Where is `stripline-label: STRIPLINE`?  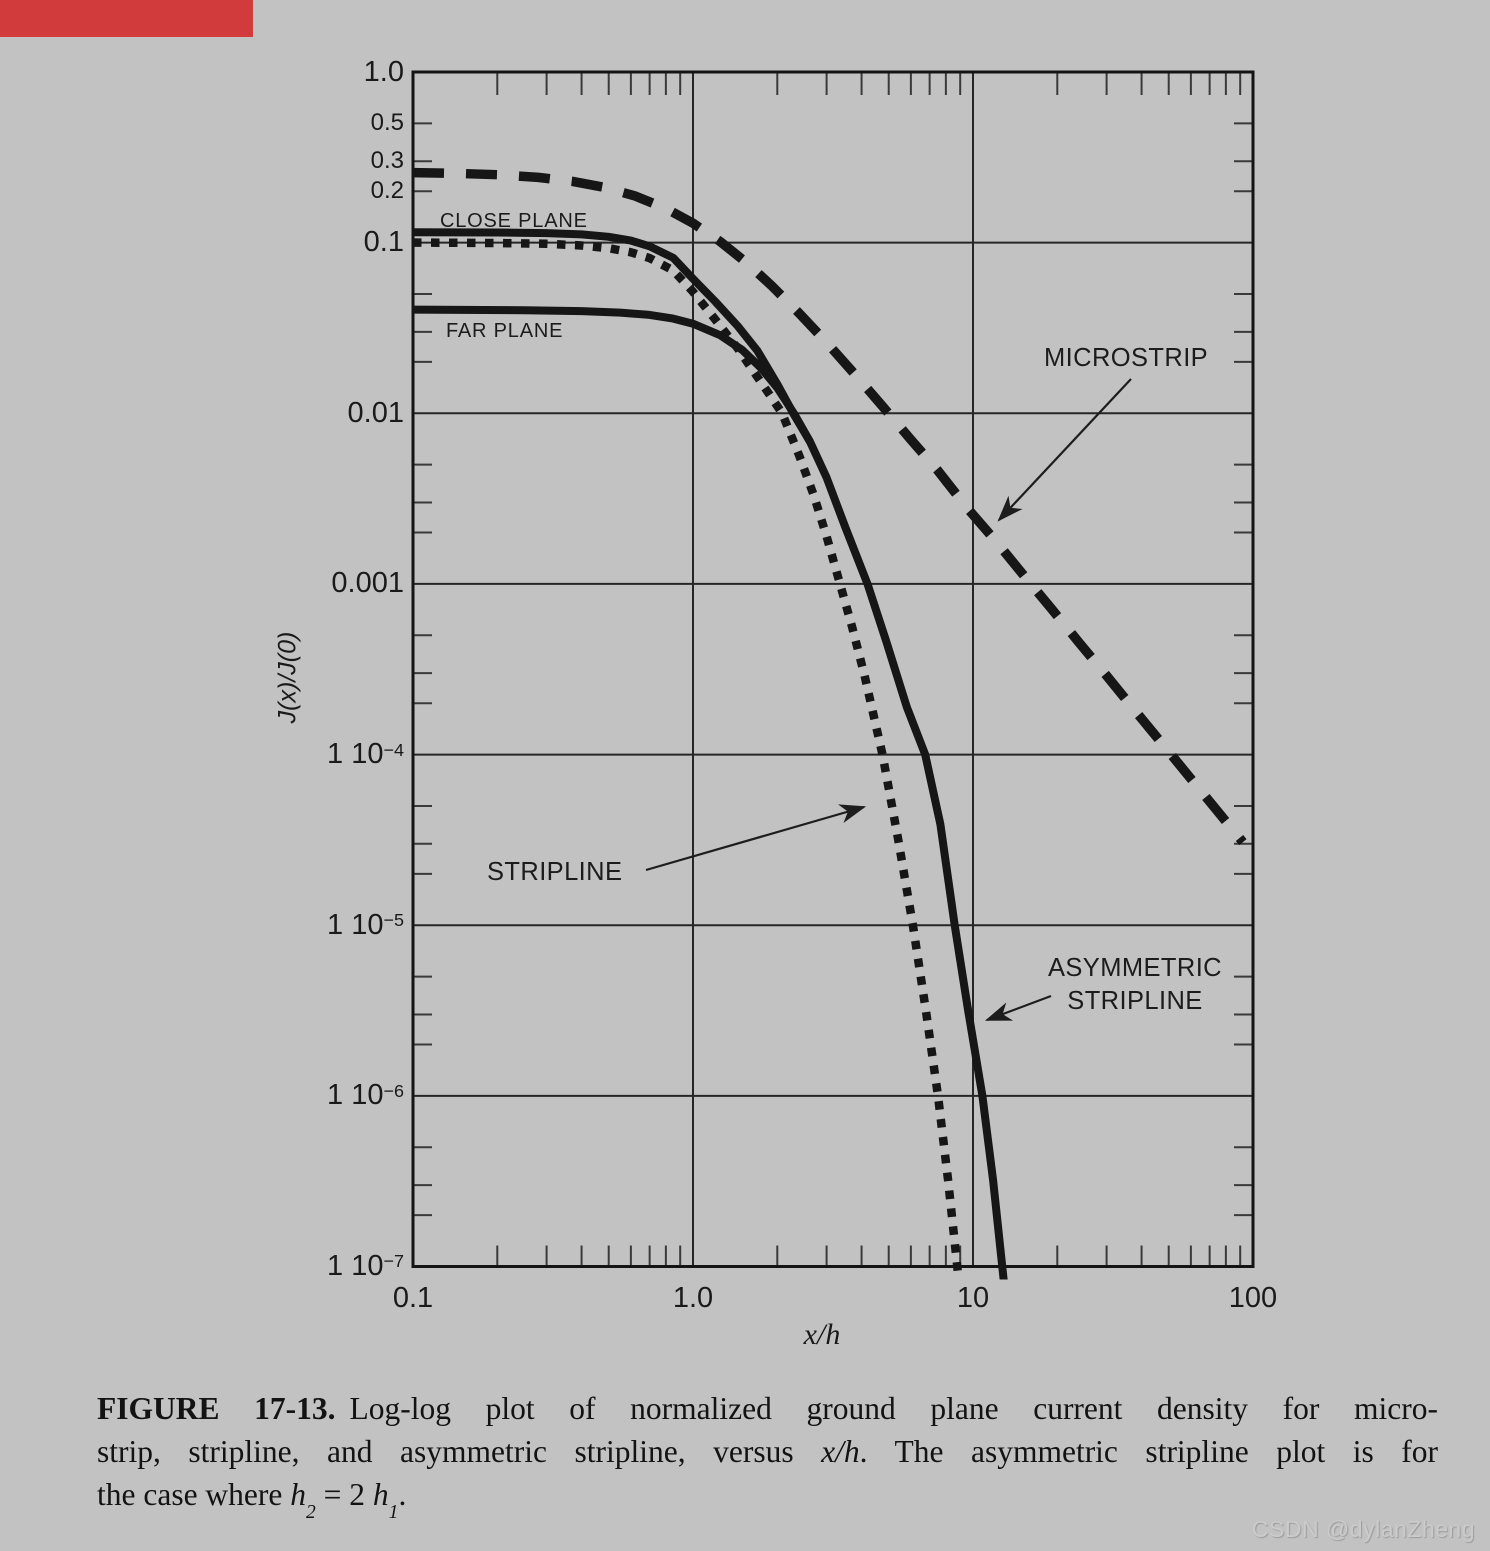 stripline-label: STRIPLINE is located at coordinates (555, 872).